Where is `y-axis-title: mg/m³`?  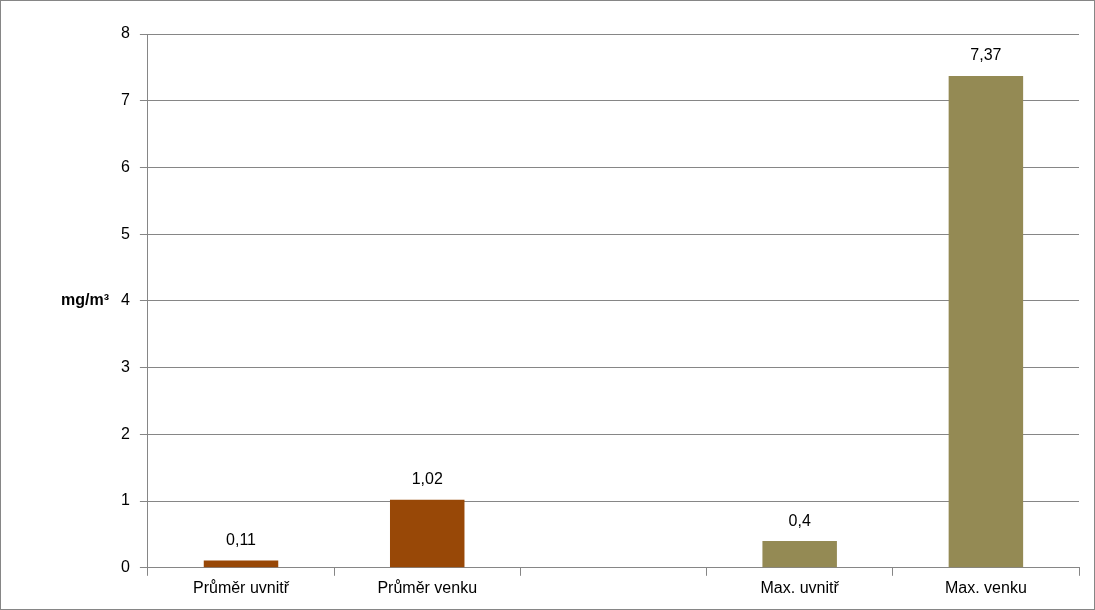 y-axis-title: mg/m³ is located at coordinates (85, 300).